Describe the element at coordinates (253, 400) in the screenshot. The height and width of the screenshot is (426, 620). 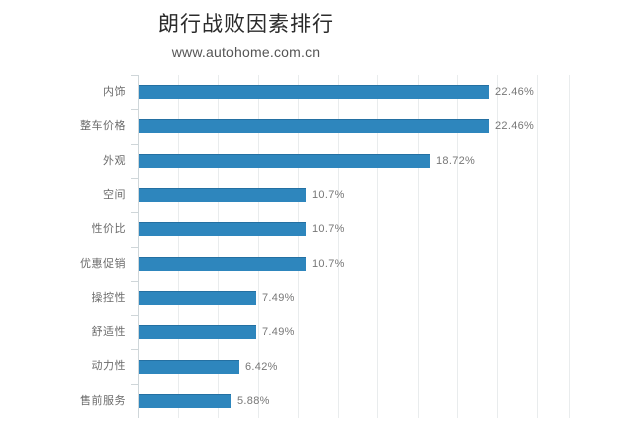
I see `bar-value-label: 5.88%` at that location.